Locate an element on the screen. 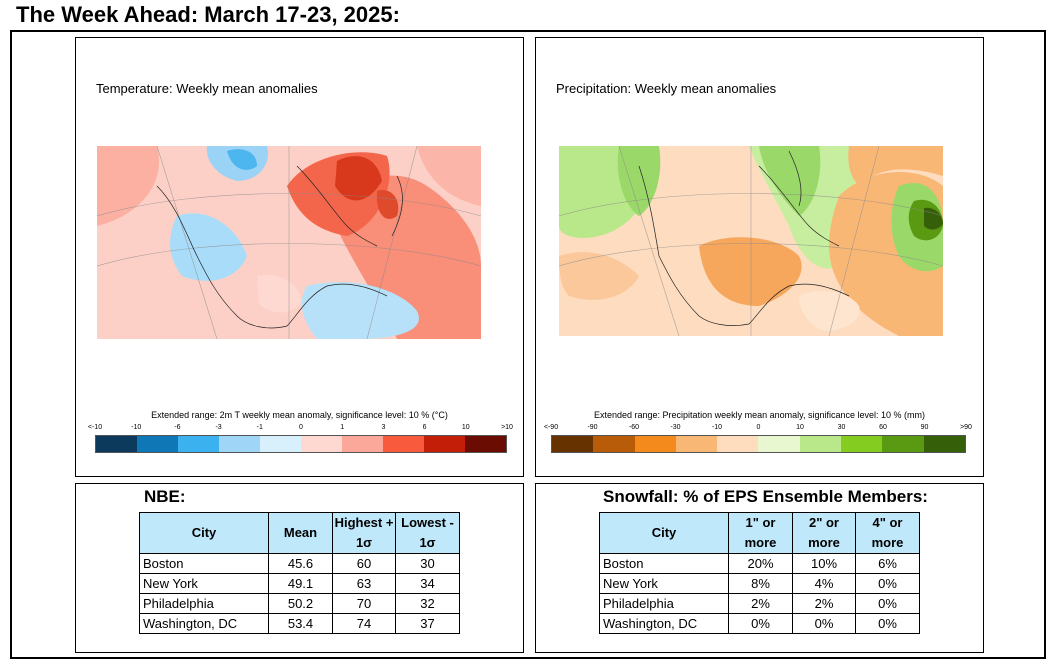  snow-header-1in: 1" or more is located at coordinates (760, 533).